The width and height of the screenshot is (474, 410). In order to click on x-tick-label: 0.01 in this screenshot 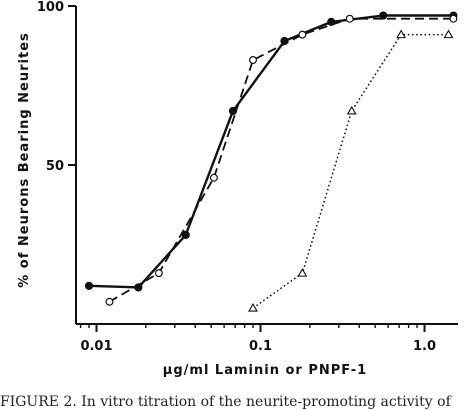, I will do `click(96, 346)`.